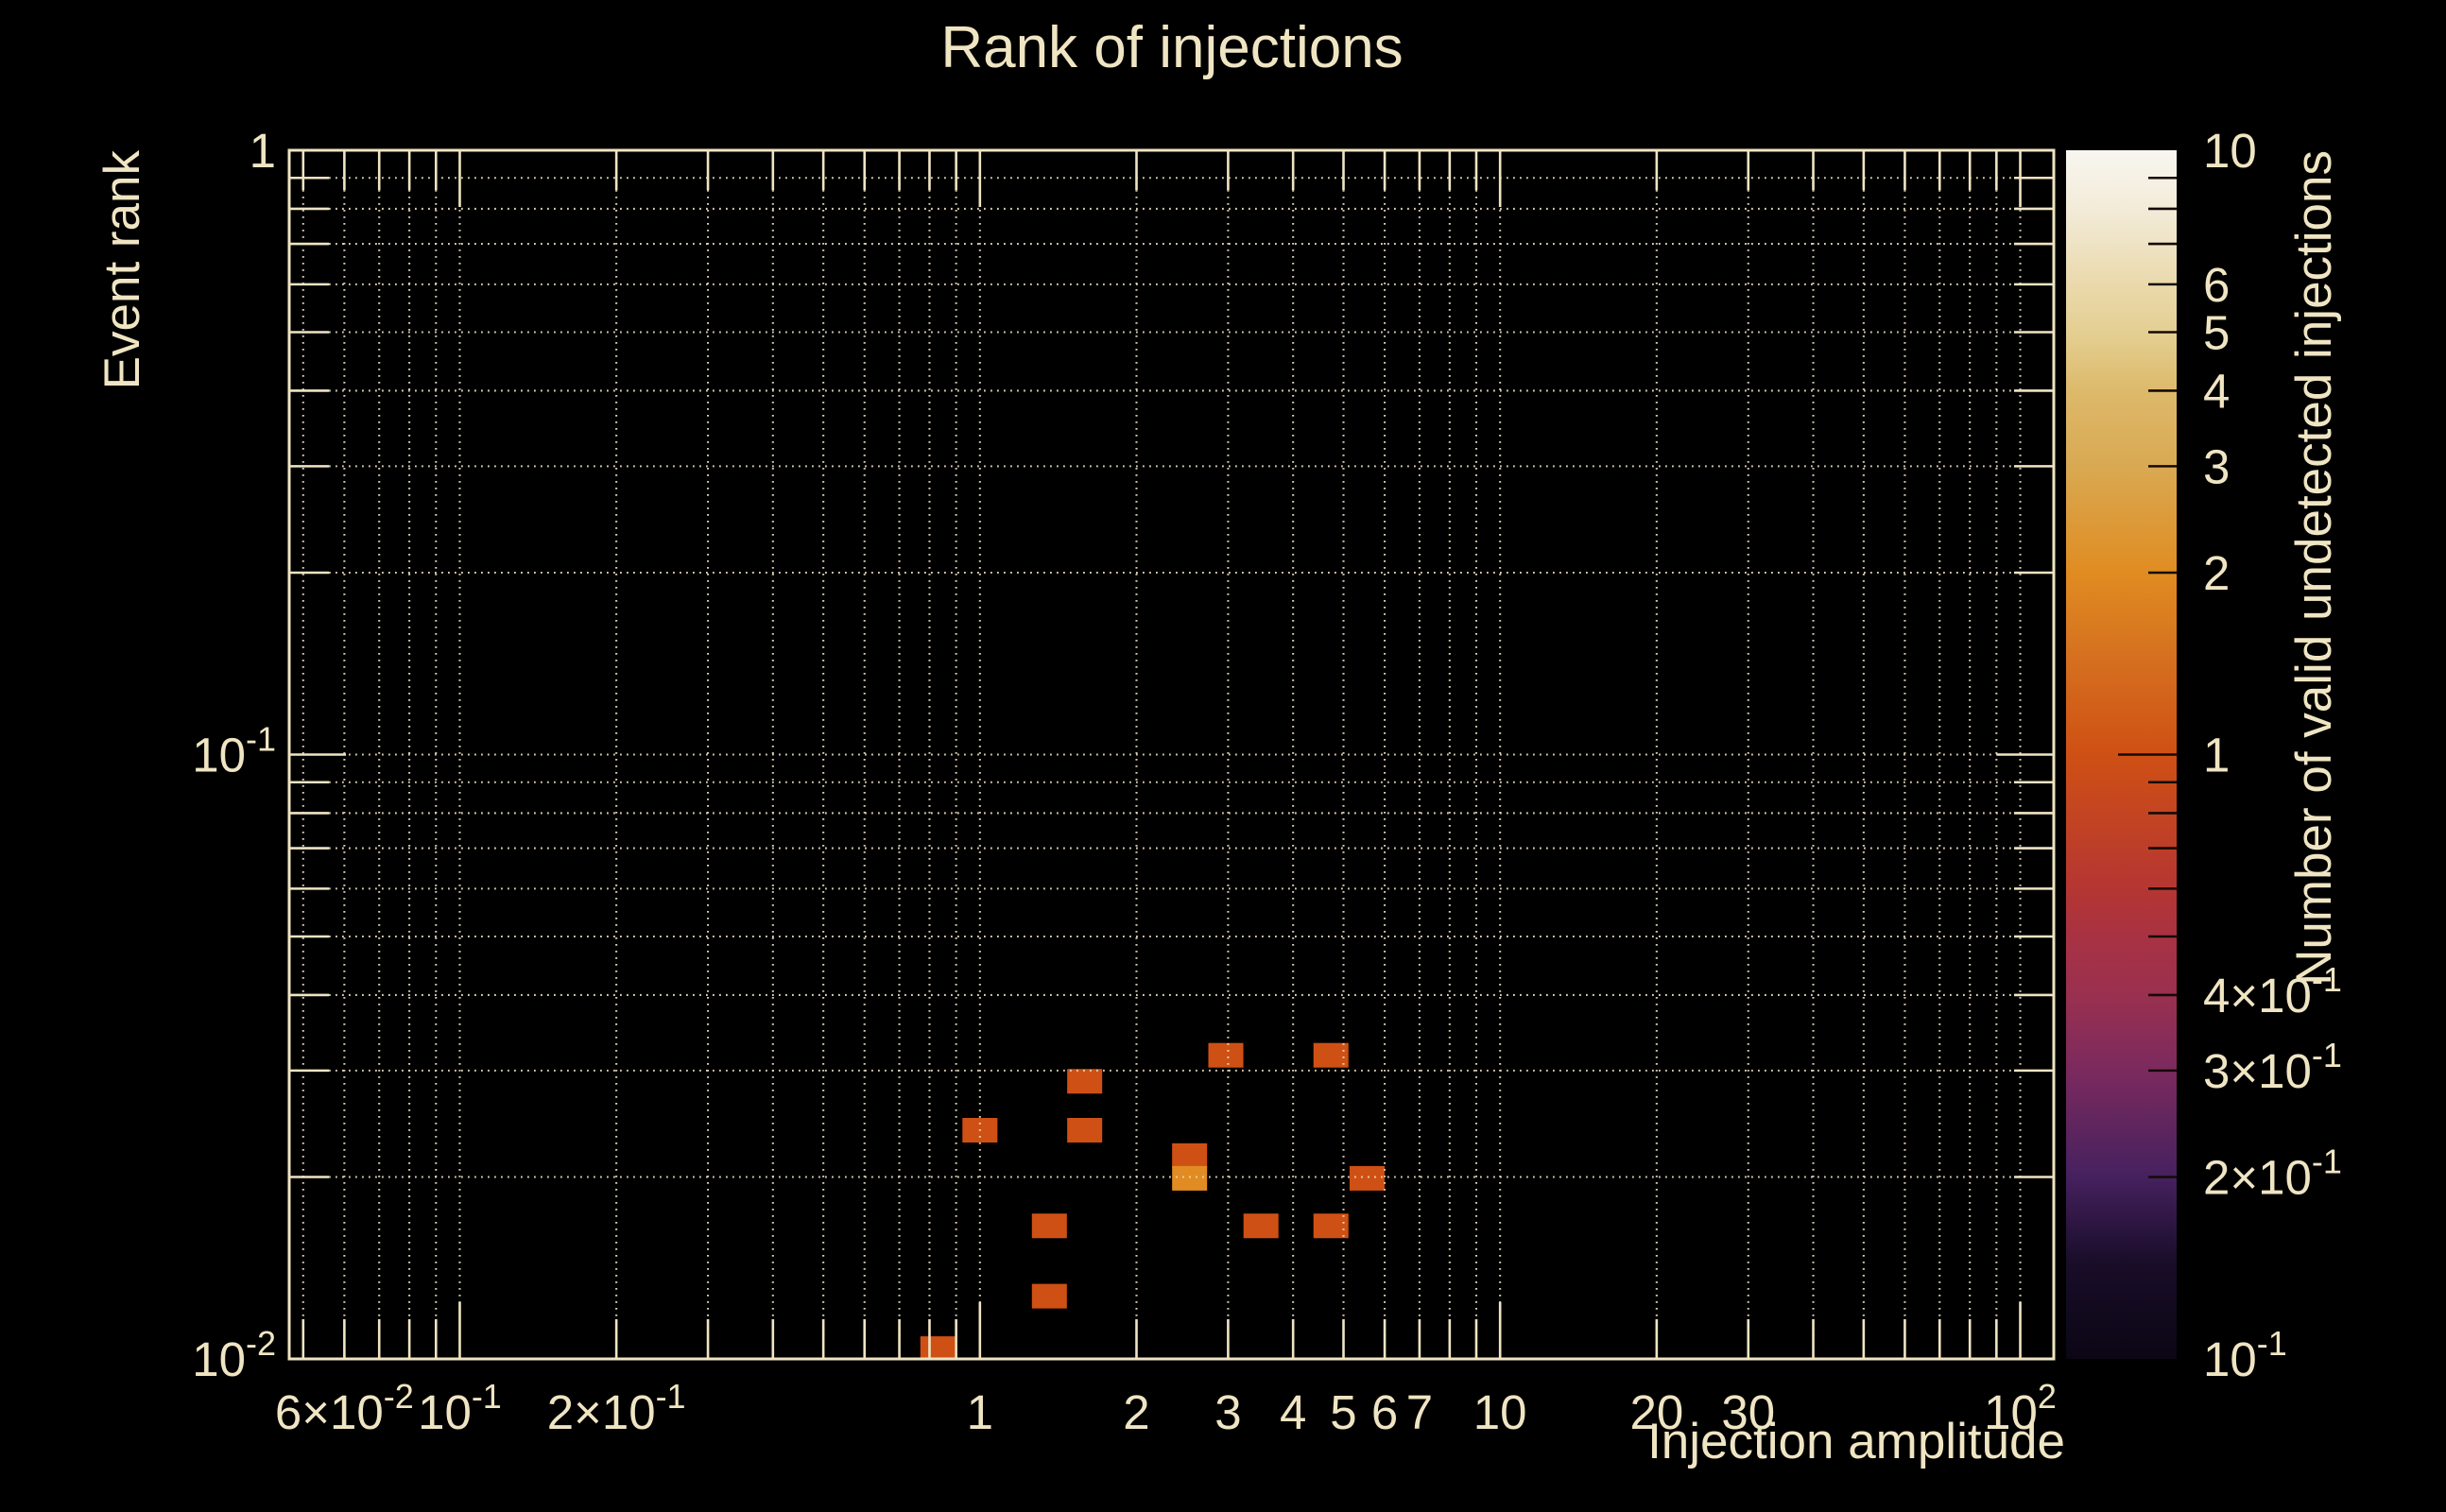  Describe the element at coordinates (2020, 1408) in the screenshot. I see `x-tick-label: 10²` at that location.